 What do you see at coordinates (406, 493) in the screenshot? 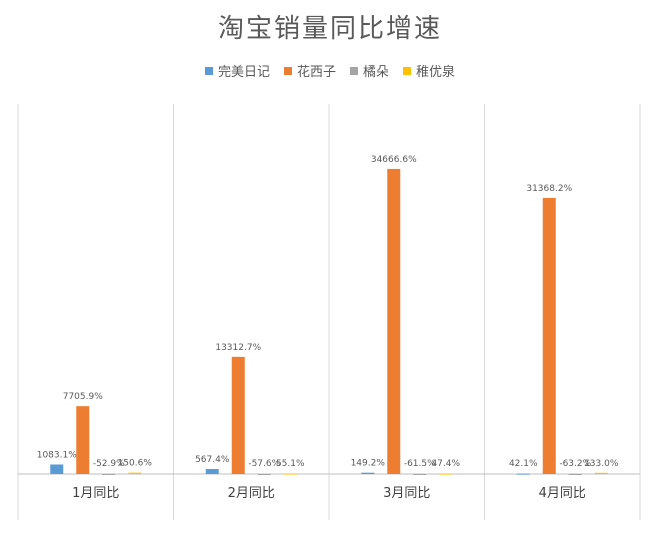
I see `category-label: 3月同比` at bounding box center [406, 493].